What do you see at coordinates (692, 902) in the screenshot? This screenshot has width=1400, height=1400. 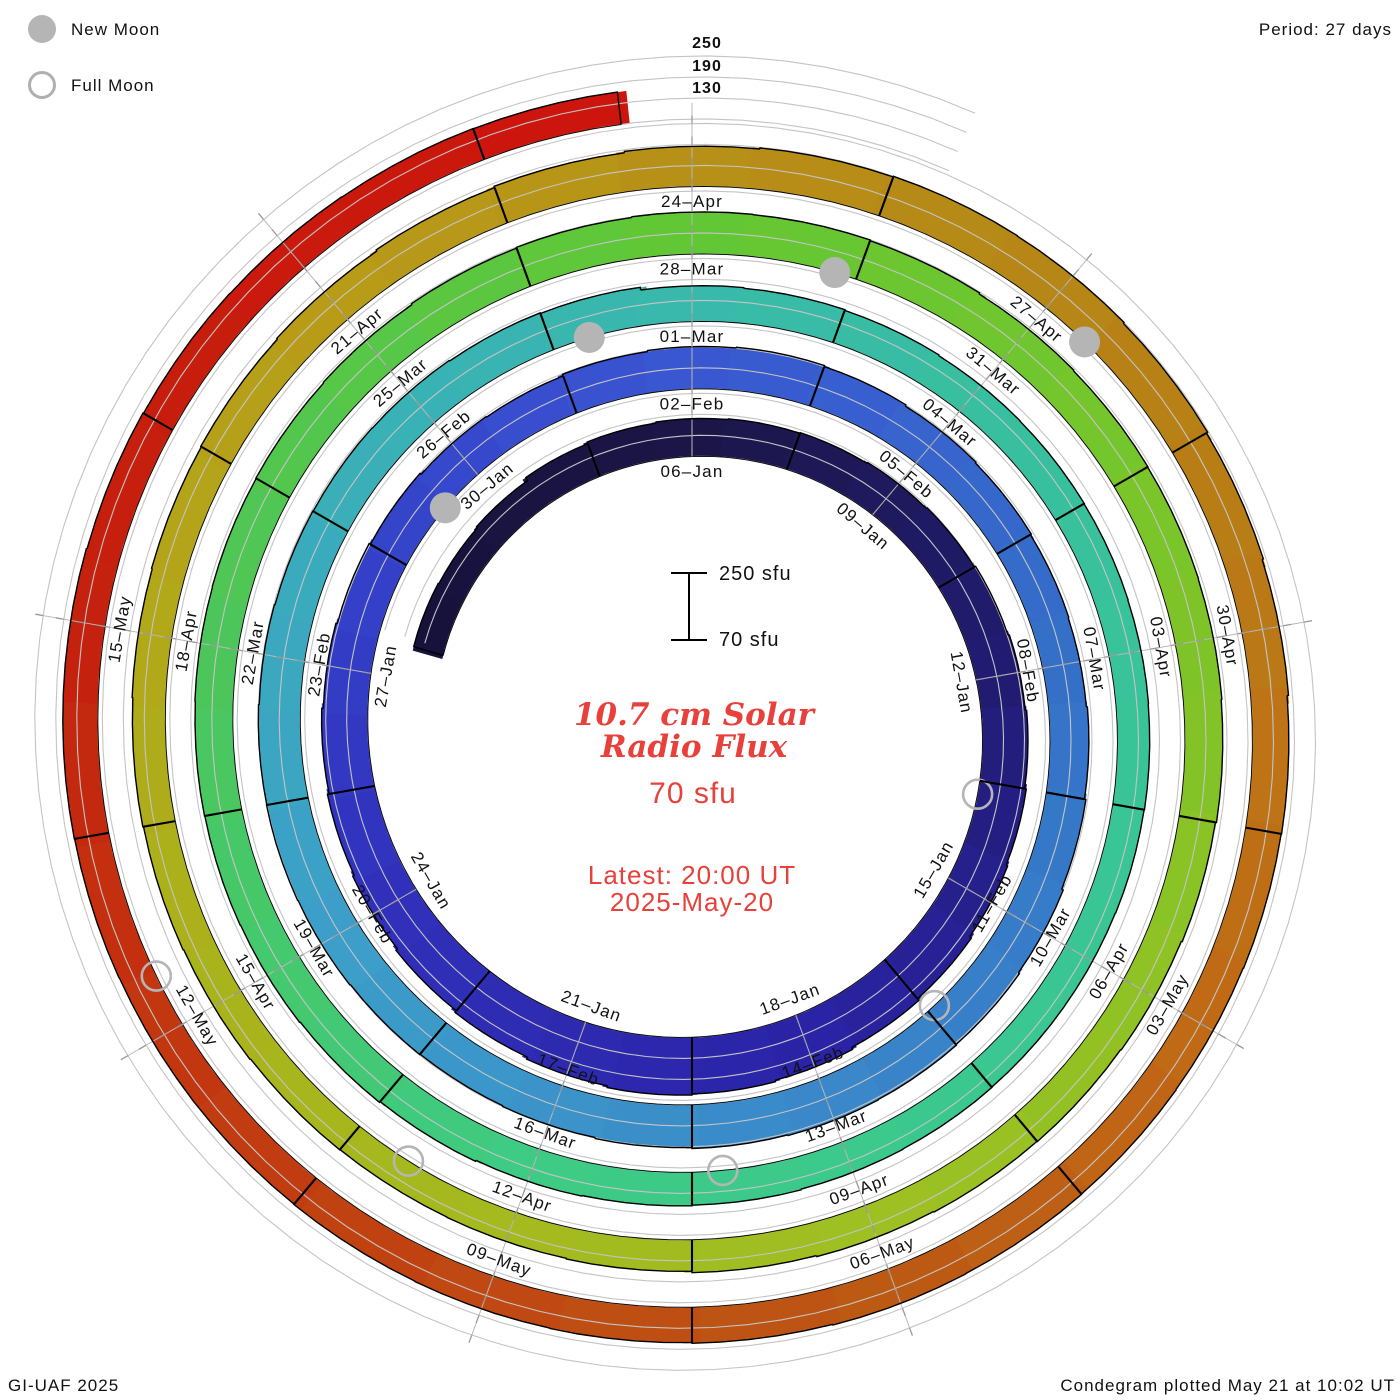 I see `latest-date-label: 2025-May-20` at bounding box center [692, 902].